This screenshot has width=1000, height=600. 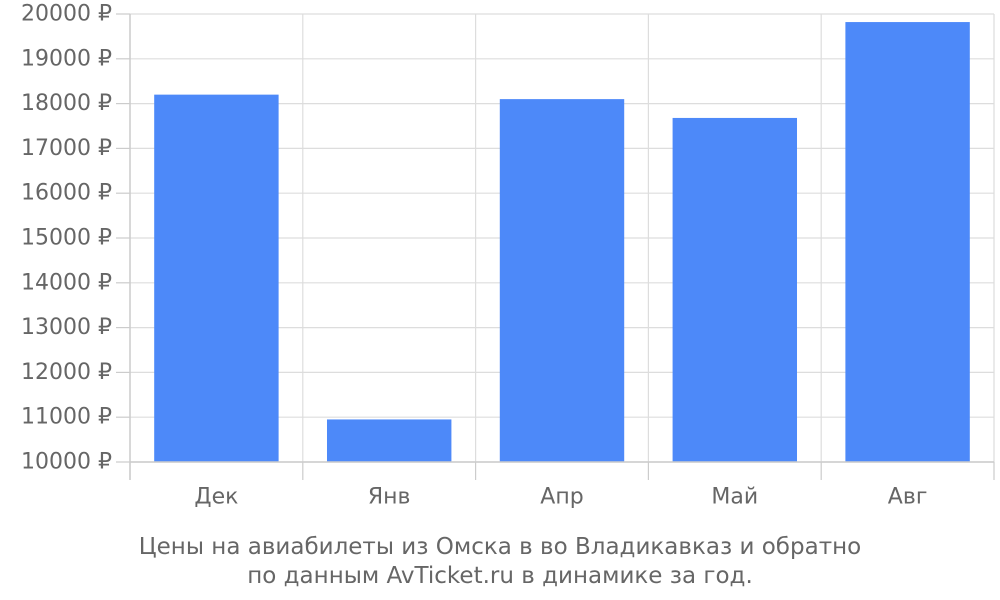 What do you see at coordinates (216, 497) in the screenshot?
I see `x-tick-label: Дек` at bounding box center [216, 497].